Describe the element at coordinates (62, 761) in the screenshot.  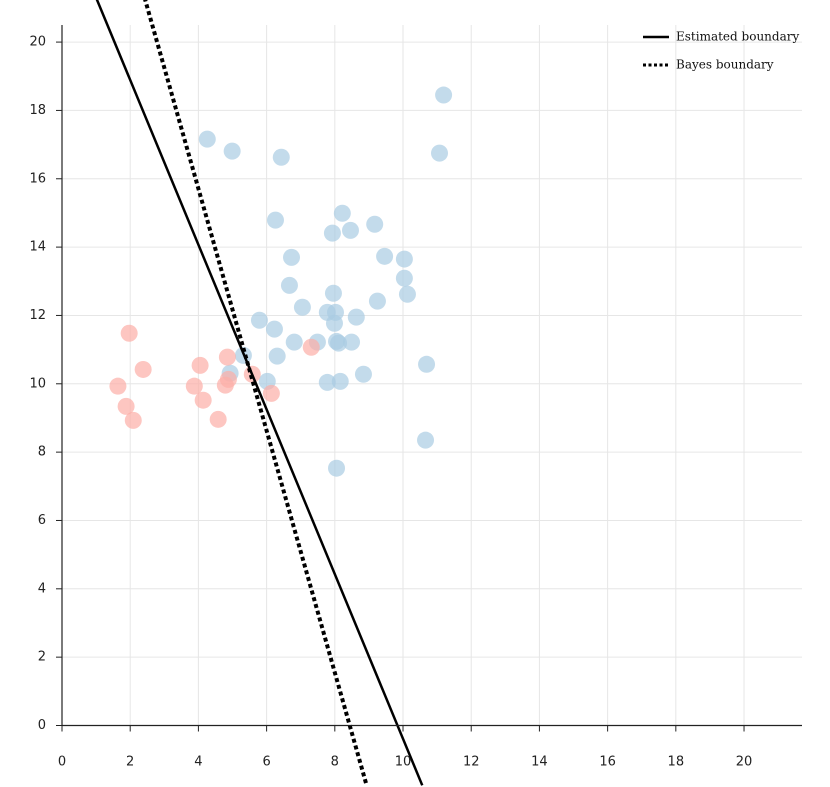
I see `x-tick-label: 0` at that location.